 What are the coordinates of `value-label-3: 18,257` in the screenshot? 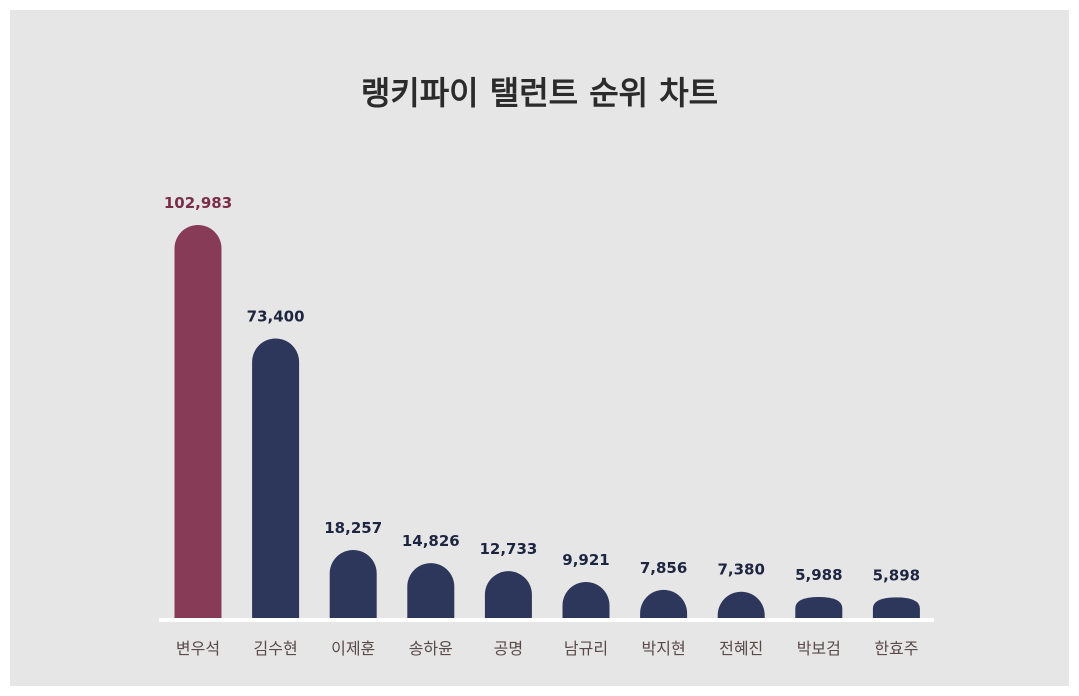 It's located at (353, 528).